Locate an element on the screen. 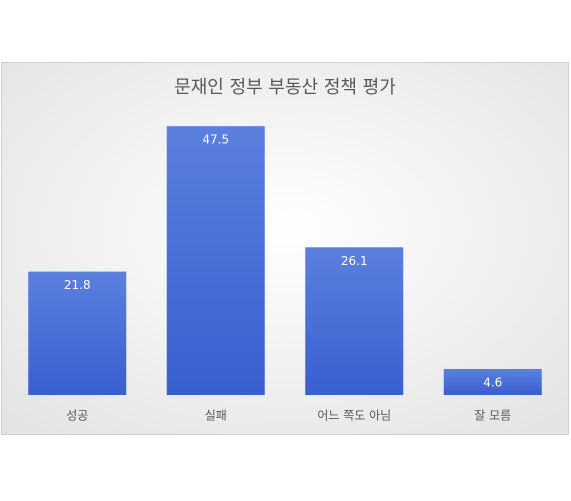  chart-title: 문재인 정부 부동산 정책 평가 is located at coordinates (285, 87).